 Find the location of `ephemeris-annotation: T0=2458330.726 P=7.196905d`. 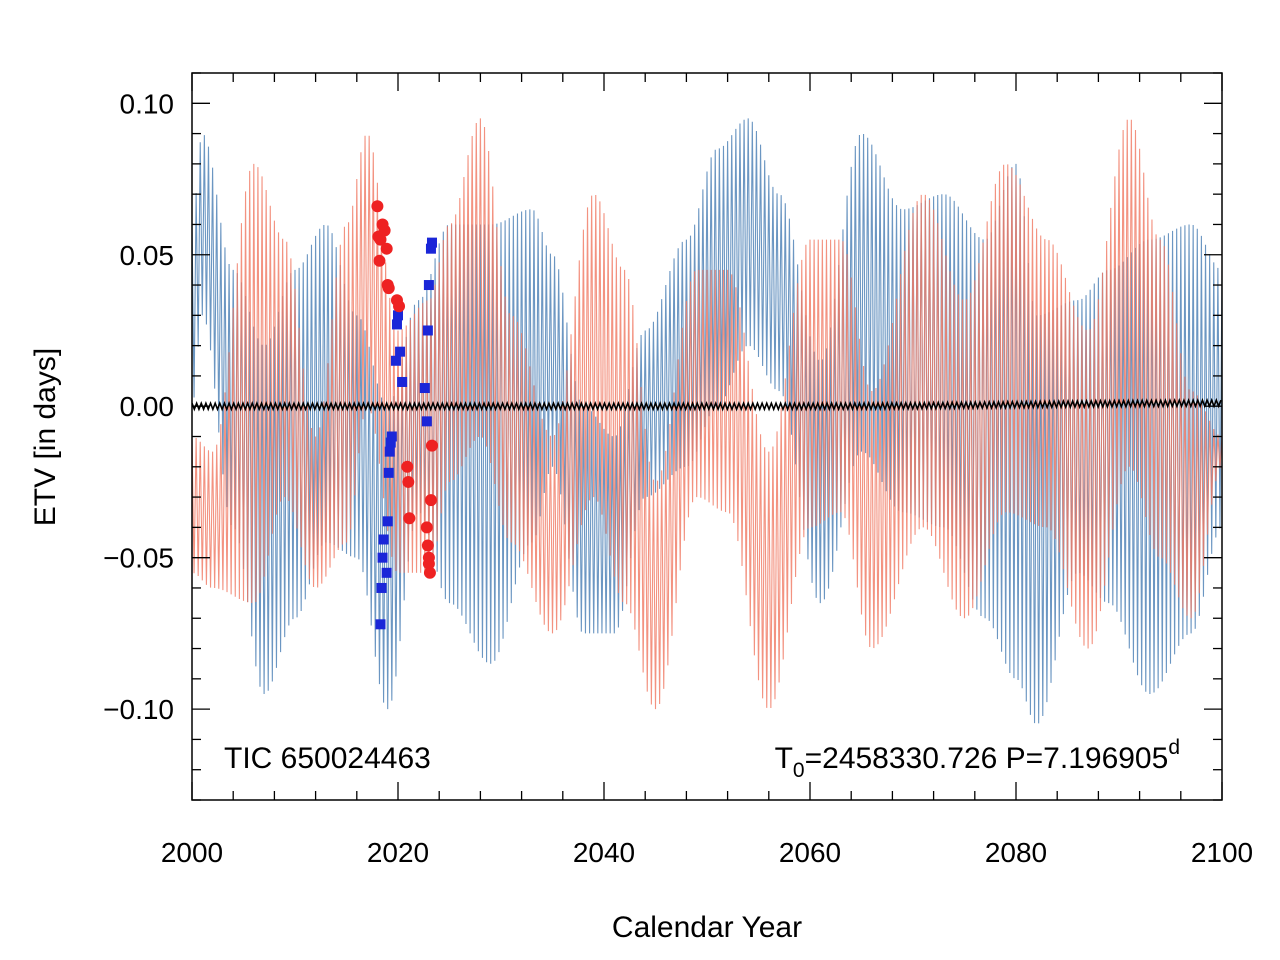

ephemeris-annotation: T0=2458330.726 P=7.196905d is located at coordinates (977, 759).